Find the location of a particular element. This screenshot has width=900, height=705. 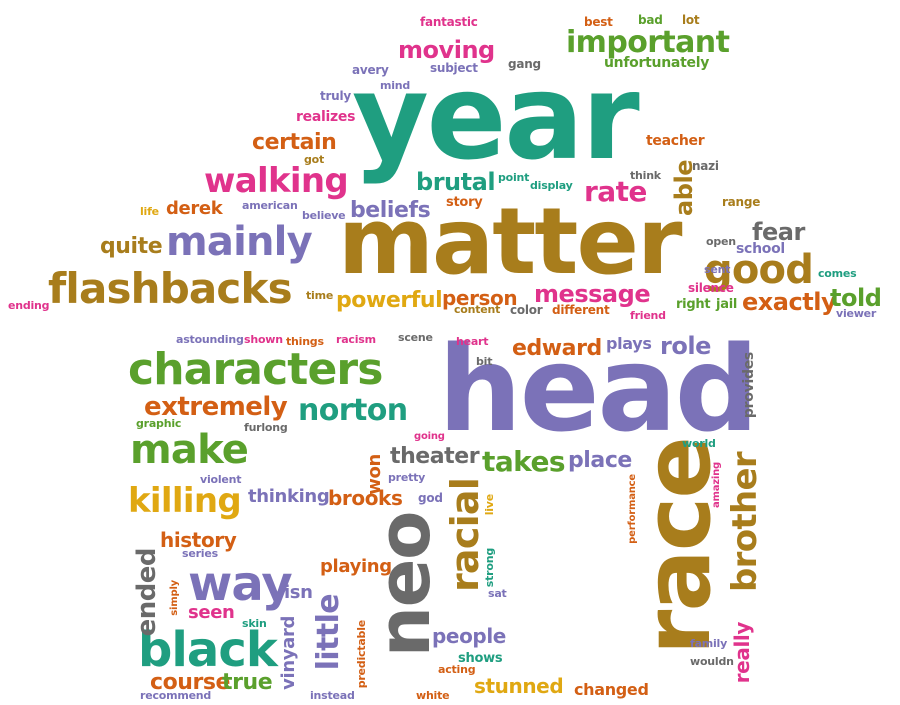

word-realizes: realizes is located at coordinates (326, 117).